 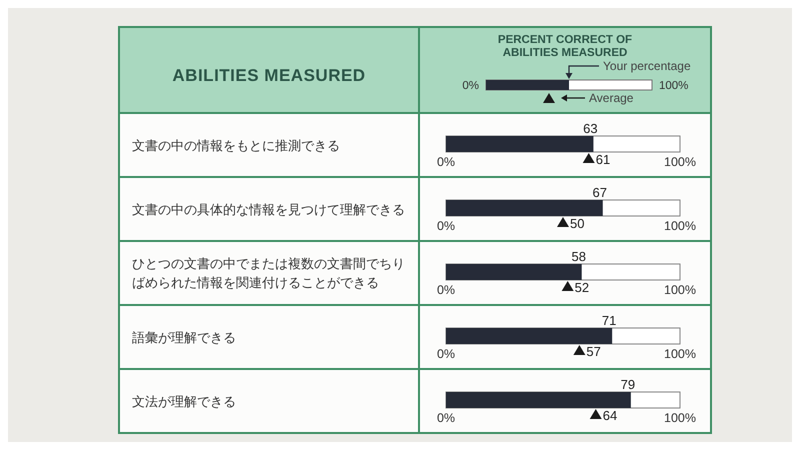 What do you see at coordinates (647, 66) in the screenshot?
I see `legend-label: Your percentage` at bounding box center [647, 66].